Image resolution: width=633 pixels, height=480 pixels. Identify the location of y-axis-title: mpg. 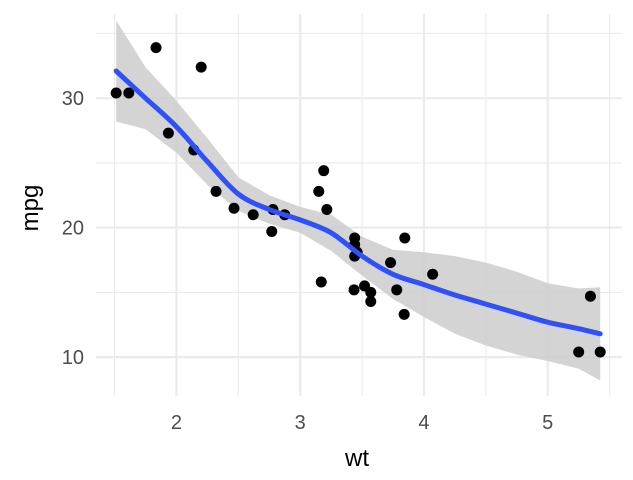
(30, 208).